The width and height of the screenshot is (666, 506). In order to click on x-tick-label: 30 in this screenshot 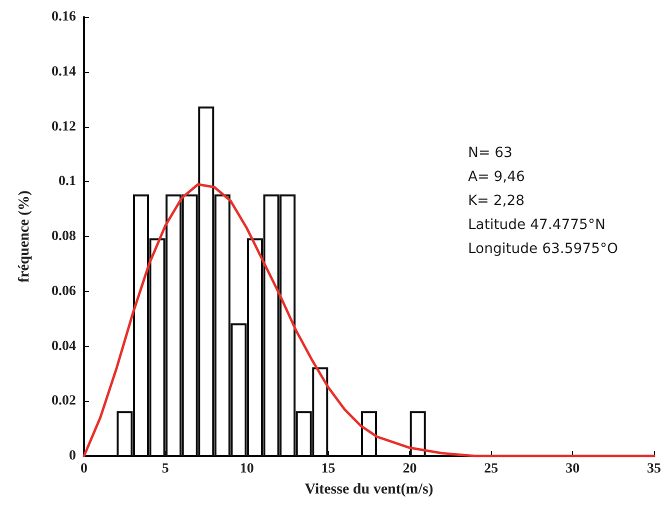, I will do `click(573, 469)`.